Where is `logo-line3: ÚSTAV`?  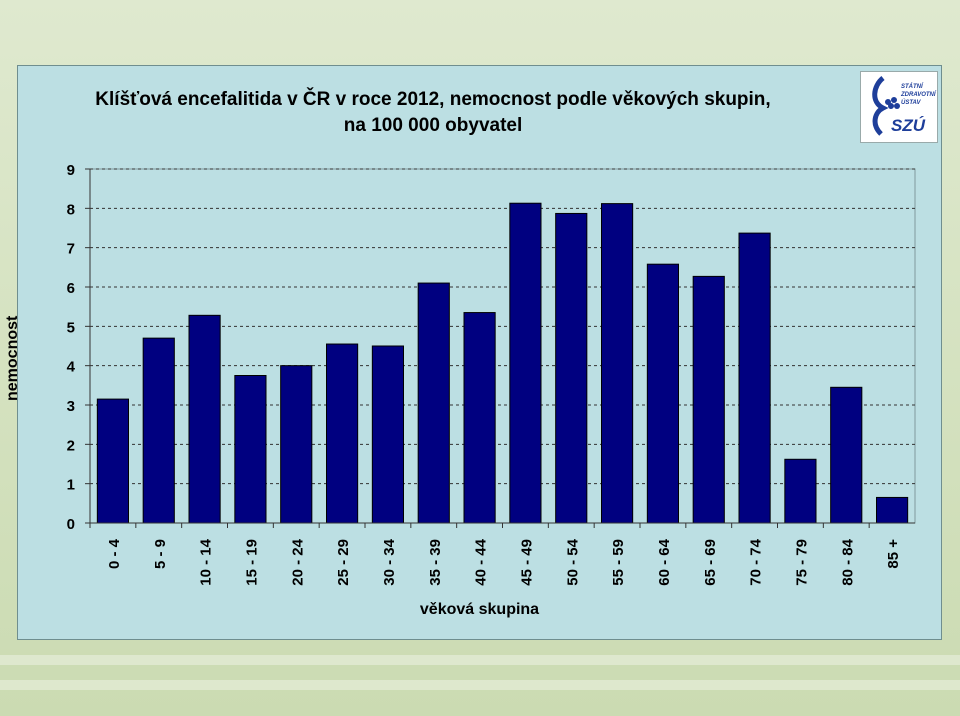
logo-line3: ÚSTAV is located at coordinates (911, 103).